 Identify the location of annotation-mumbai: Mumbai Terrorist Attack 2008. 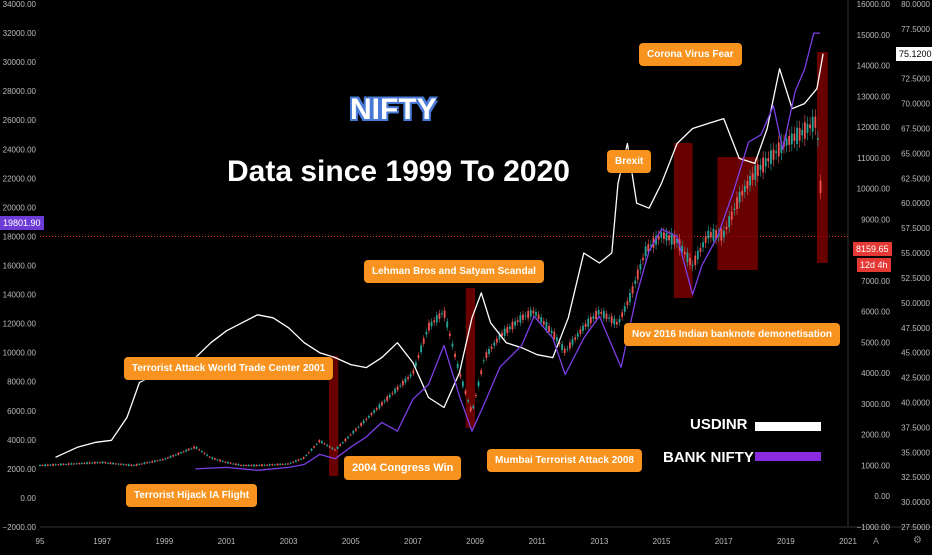
(564, 460).